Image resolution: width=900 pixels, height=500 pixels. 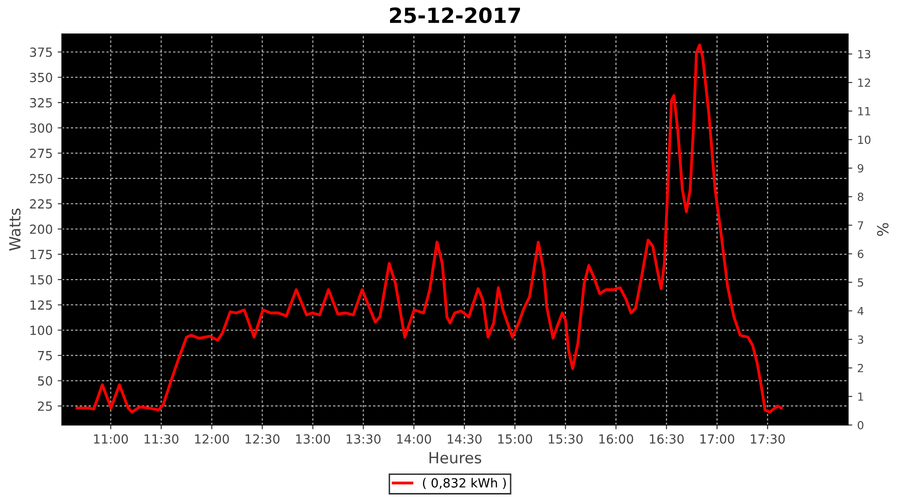 What do you see at coordinates (41, 229) in the screenshot?
I see `y-tick-label: 200` at bounding box center [41, 229].